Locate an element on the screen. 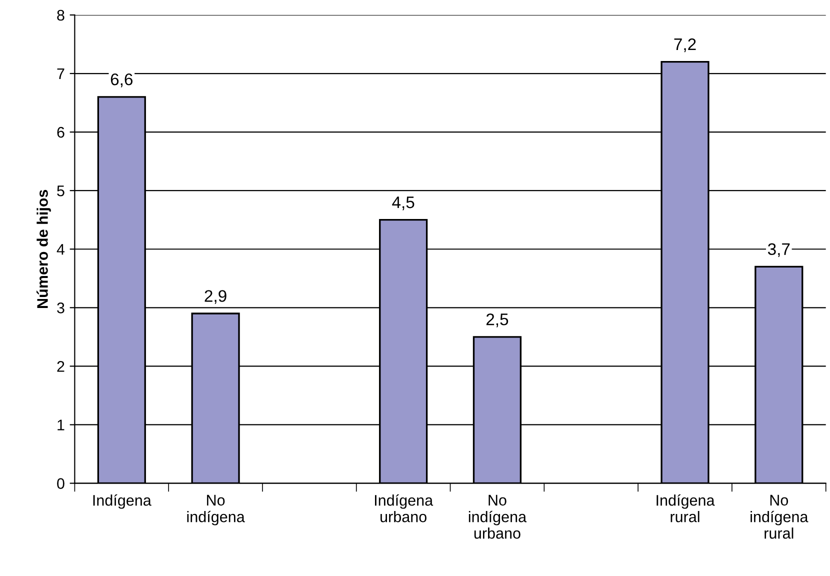 This screenshot has width=830, height=576. x-tick-label: No indígena is located at coordinates (216, 510).